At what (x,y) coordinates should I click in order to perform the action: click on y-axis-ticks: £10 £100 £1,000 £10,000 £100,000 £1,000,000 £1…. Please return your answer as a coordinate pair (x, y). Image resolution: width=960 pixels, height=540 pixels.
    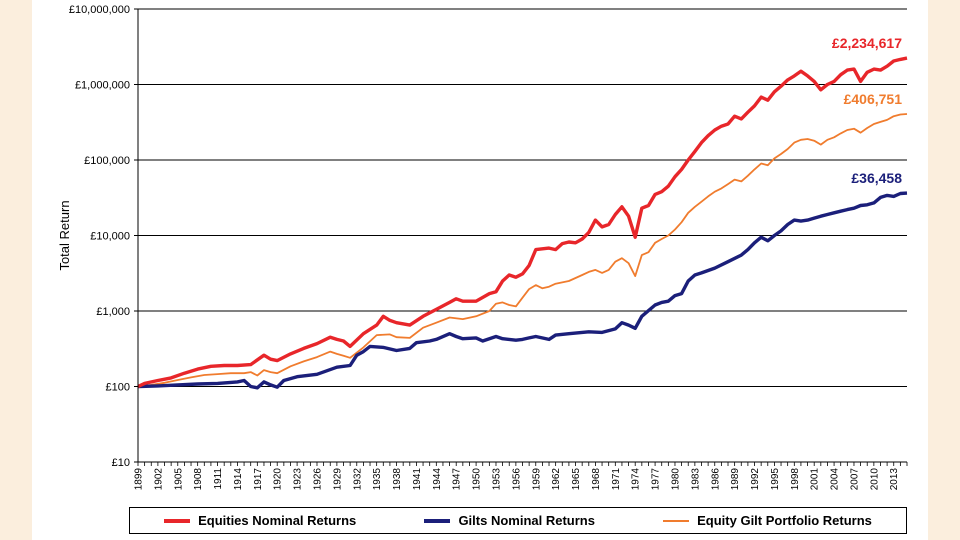
    Looking at the image, I should click on (103, 236).